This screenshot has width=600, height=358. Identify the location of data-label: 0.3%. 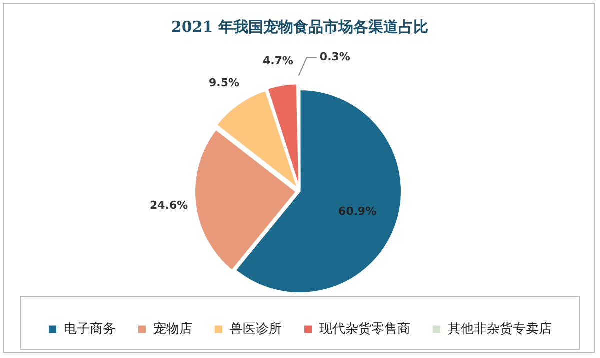
(335, 57).